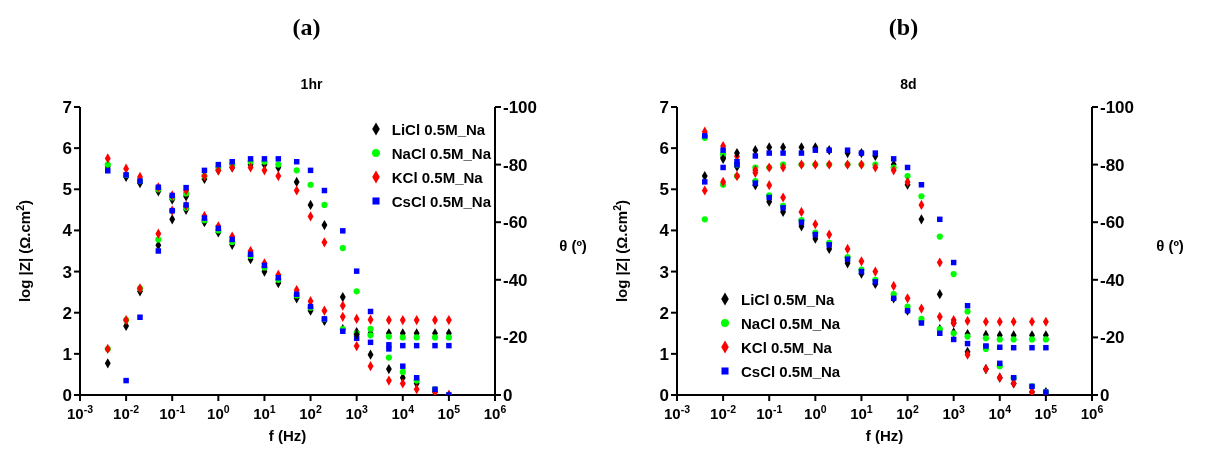 This screenshot has height=461, width=1210. What do you see at coordinates (908, 84) in the screenshot?
I see `chart-subtitle: 8d` at bounding box center [908, 84].